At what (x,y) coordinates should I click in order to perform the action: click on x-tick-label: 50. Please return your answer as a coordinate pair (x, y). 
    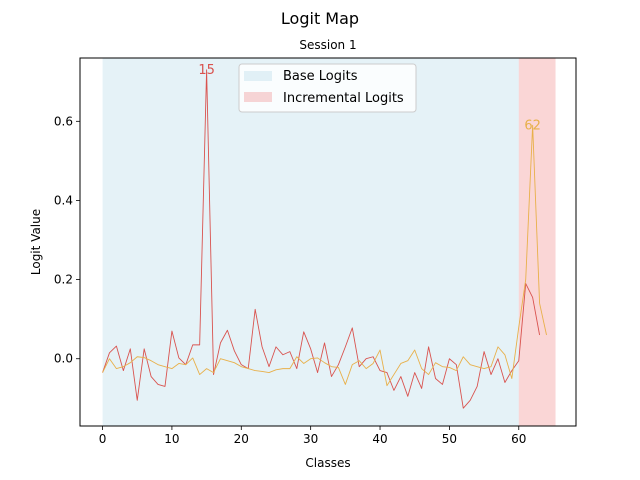
    Looking at the image, I should click on (449, 439).